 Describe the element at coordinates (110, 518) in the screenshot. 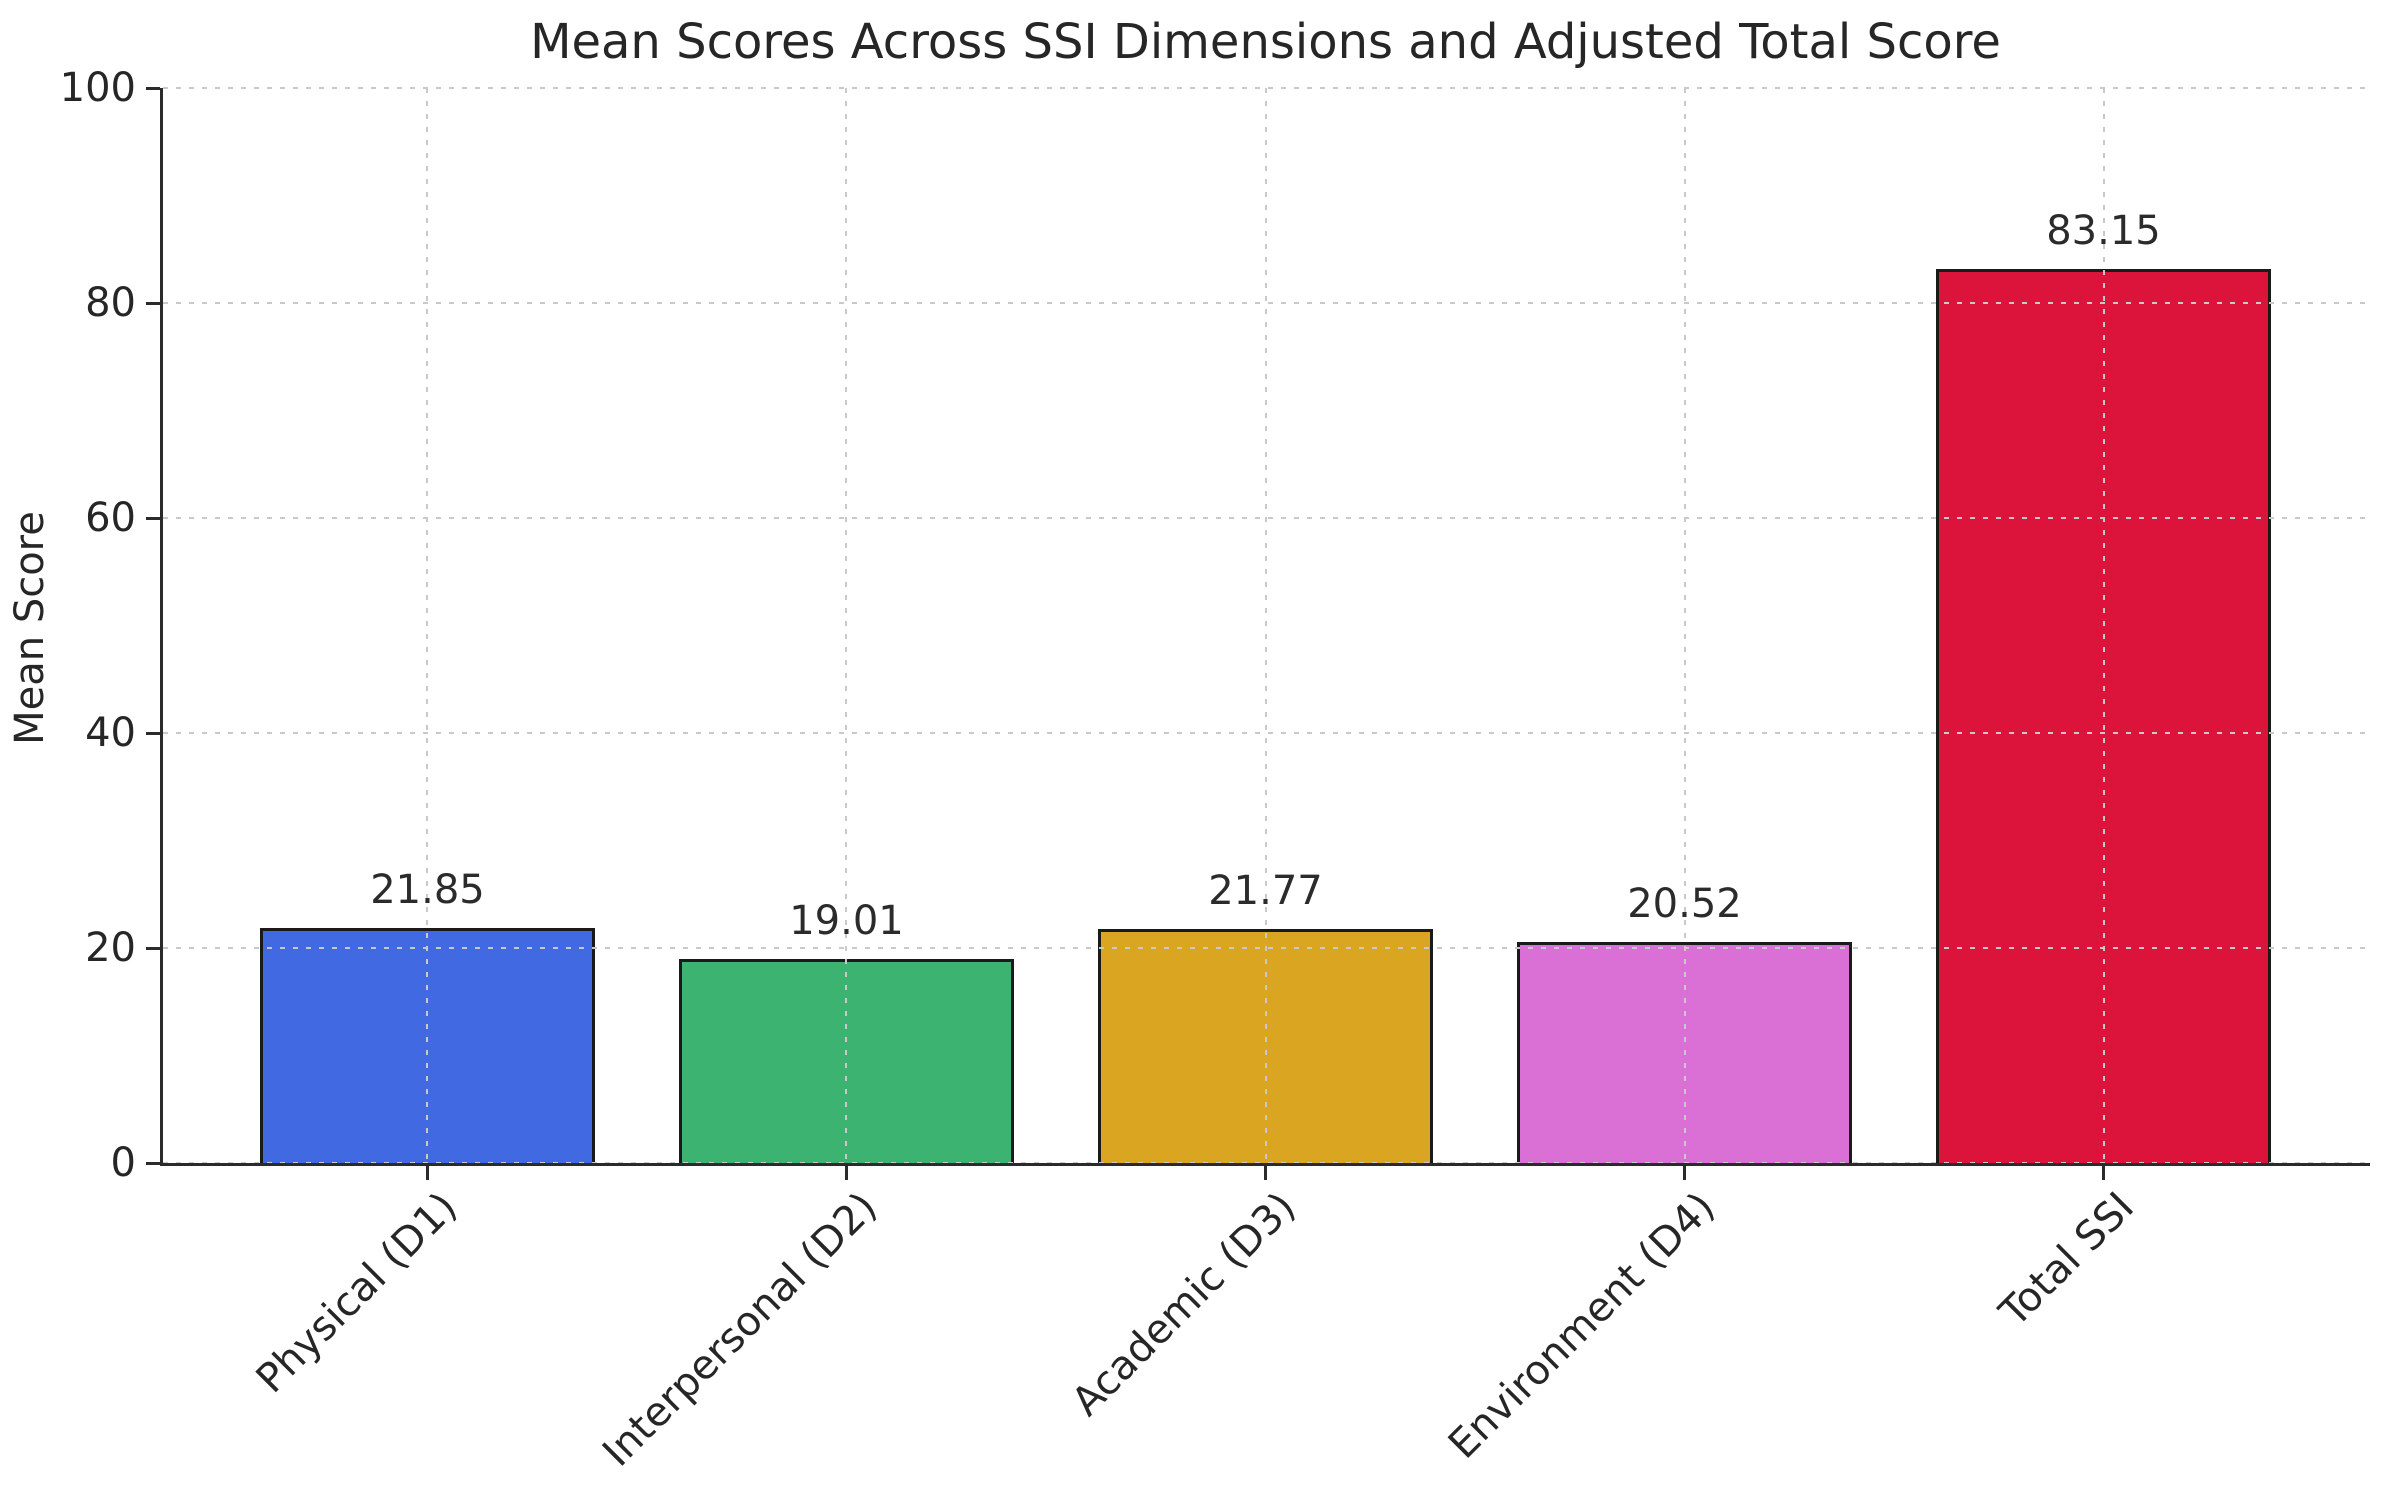

I see `y-tick-label: 60` at that location.